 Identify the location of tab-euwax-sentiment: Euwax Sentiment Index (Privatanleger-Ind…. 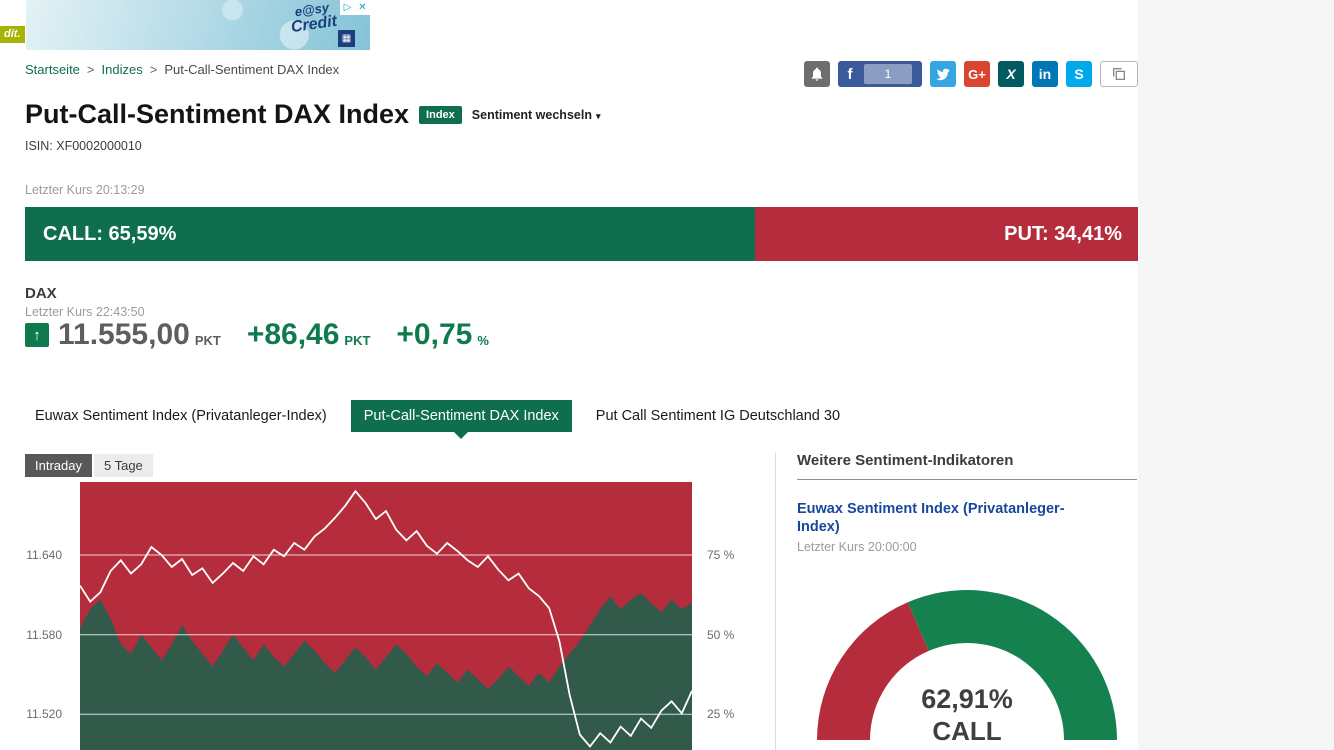
(181, 416).